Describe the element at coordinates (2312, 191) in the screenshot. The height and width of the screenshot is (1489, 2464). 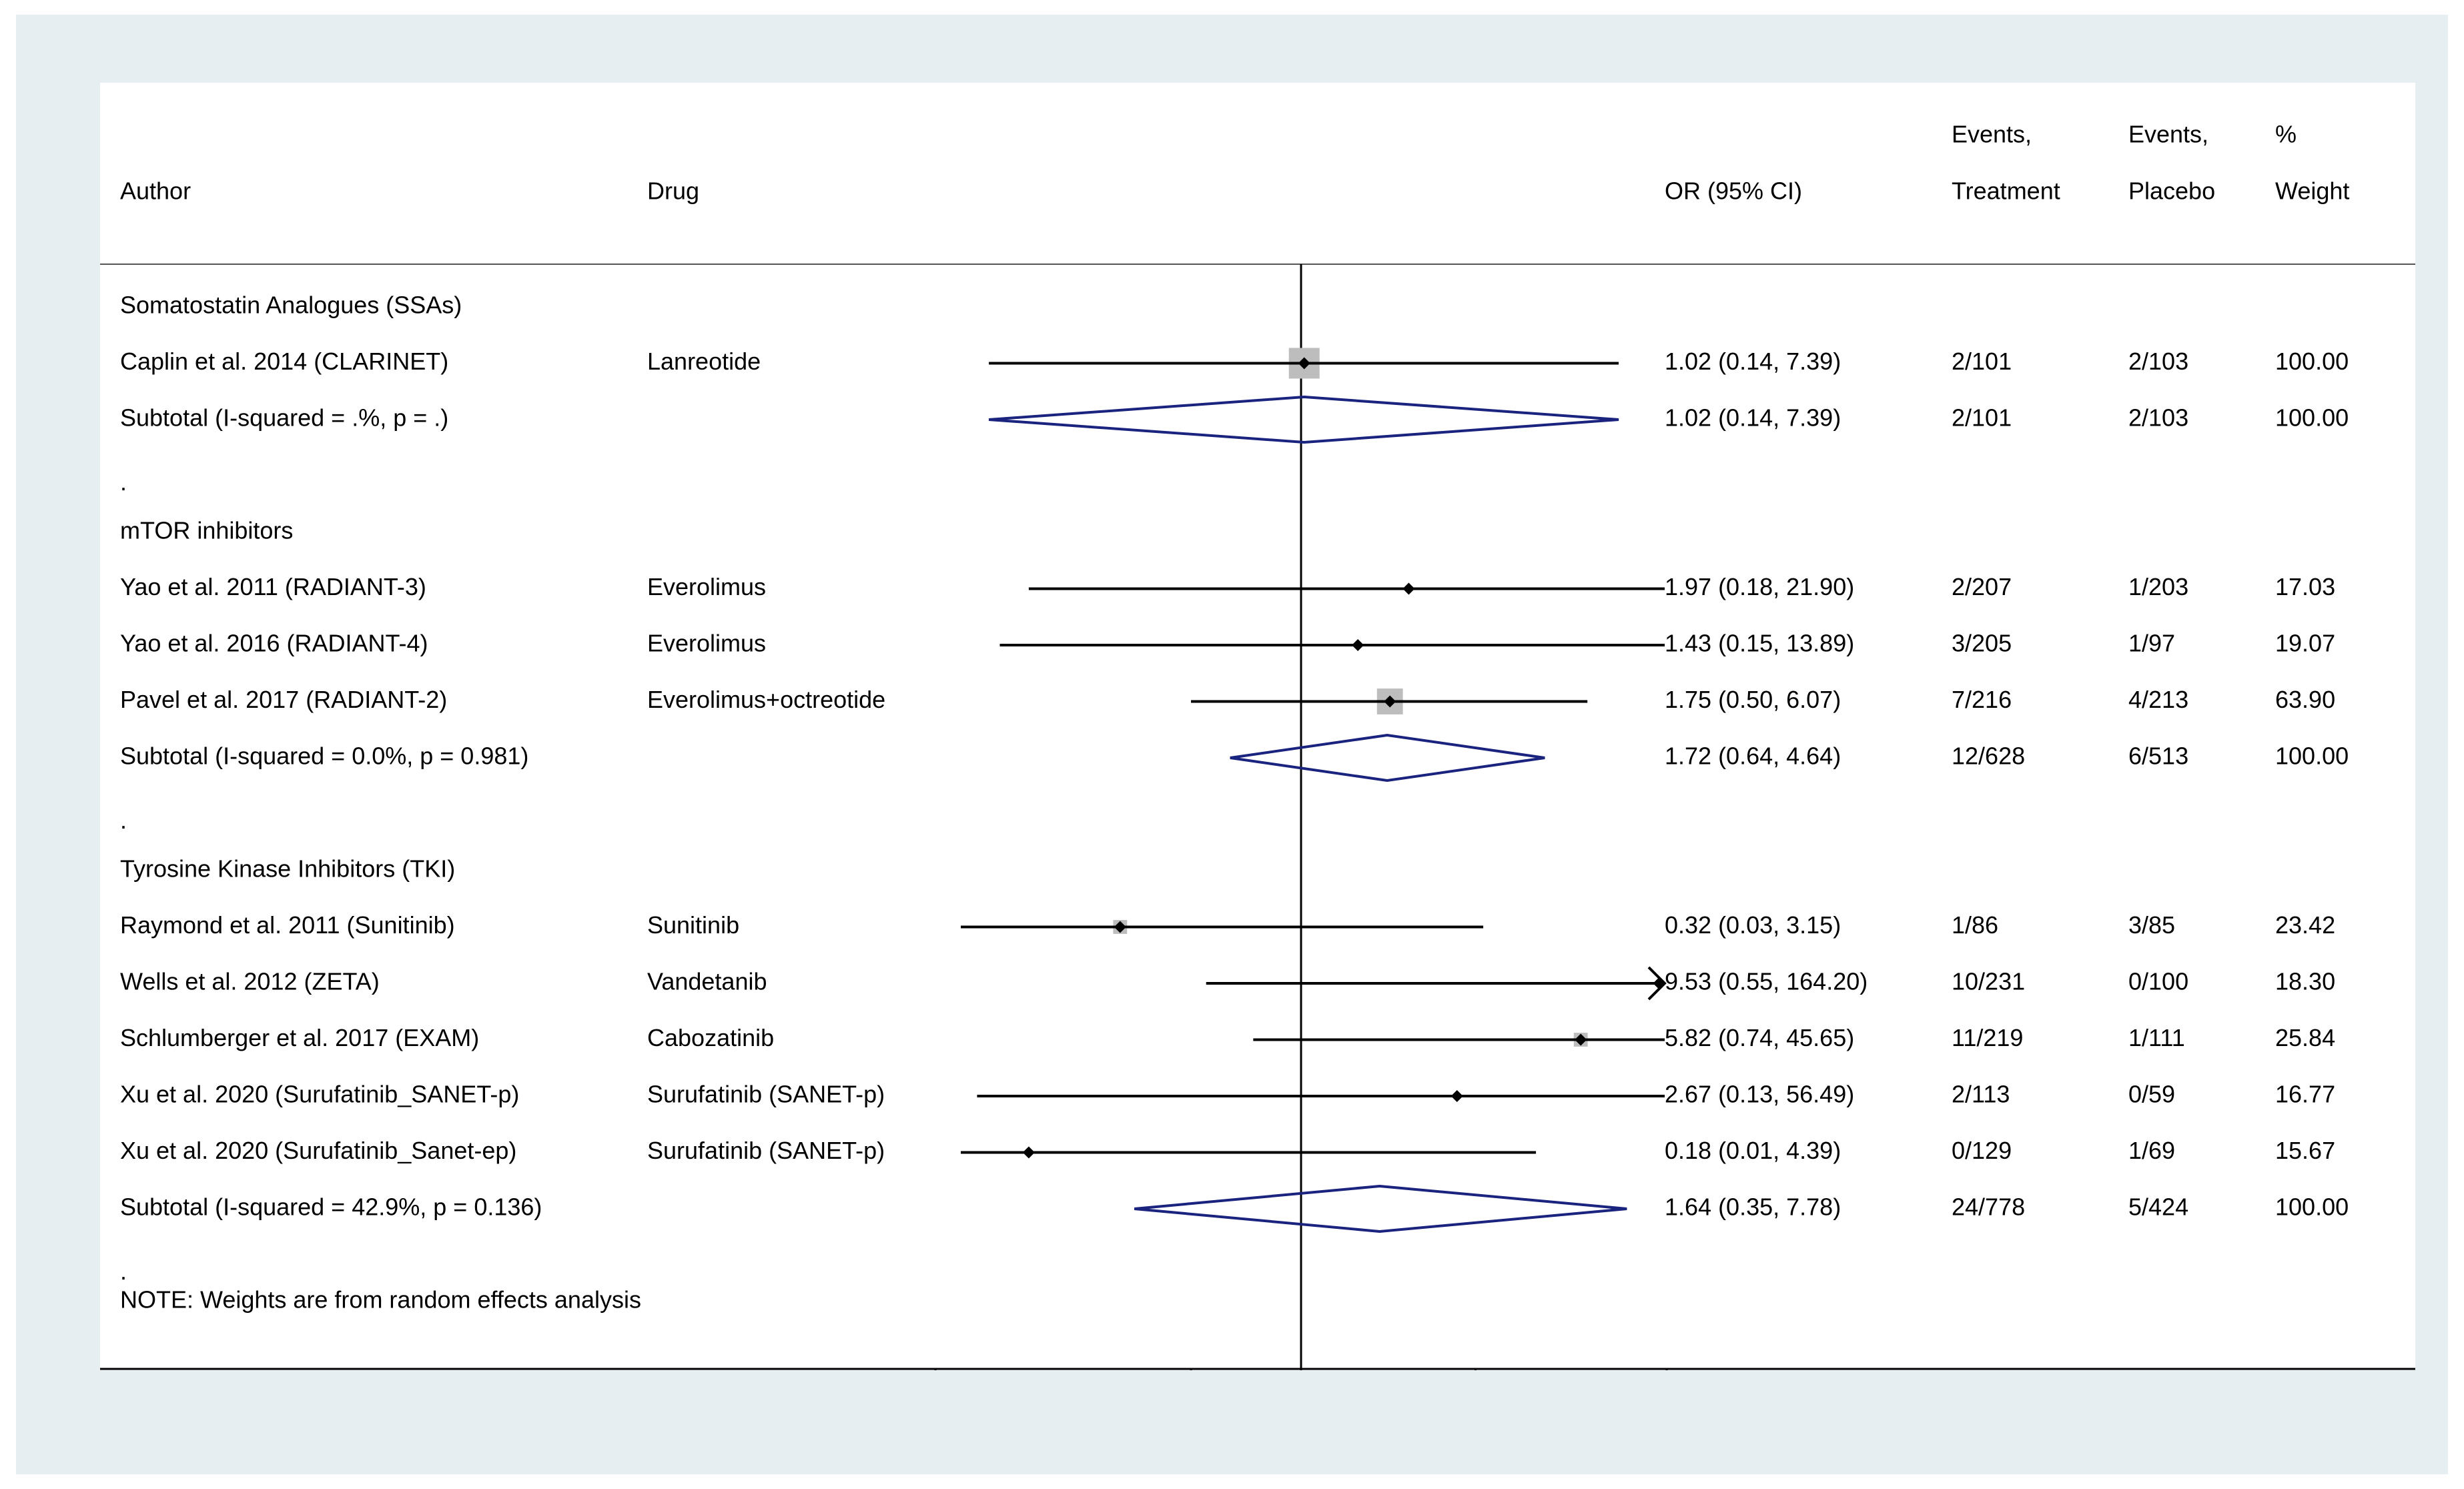
I see `header-weight-2: Weight` at that location.